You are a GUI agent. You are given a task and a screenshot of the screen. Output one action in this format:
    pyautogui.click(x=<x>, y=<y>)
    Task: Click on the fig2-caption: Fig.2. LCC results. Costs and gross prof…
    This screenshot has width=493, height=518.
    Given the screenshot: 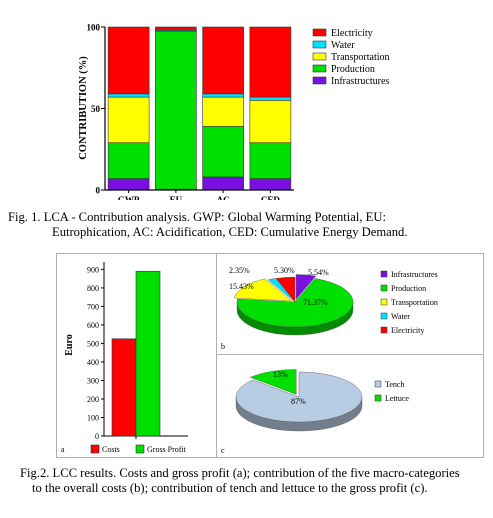 What is the action you would take?
    pyautogui.click(x=255, y=481)
    